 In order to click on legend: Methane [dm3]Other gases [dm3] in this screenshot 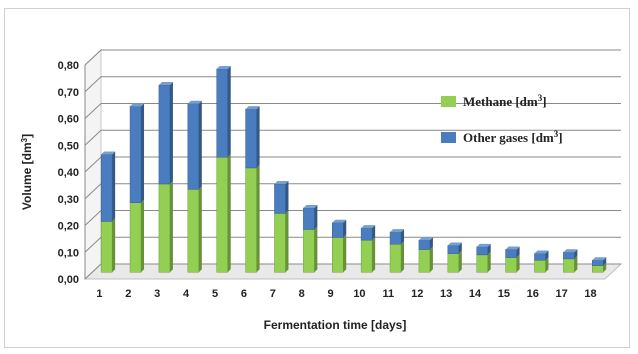, I will do `click(502, 119)`.